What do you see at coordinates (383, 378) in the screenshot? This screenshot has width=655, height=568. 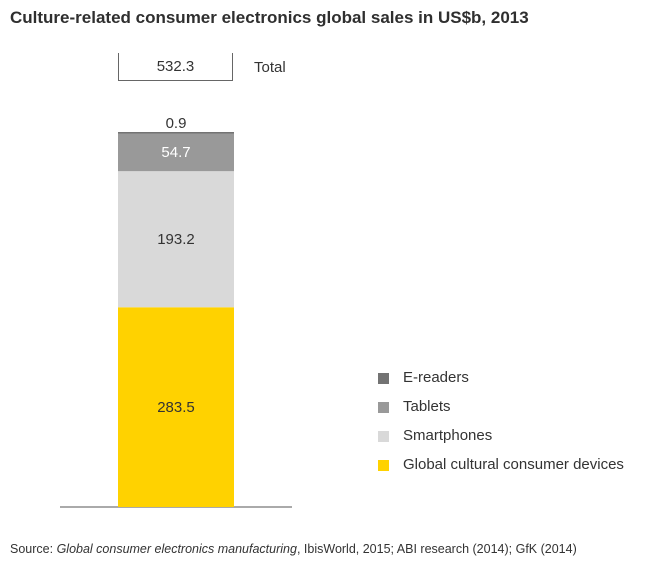 I see `legend-swatch-e-readers` at bounding box center [383, 378].